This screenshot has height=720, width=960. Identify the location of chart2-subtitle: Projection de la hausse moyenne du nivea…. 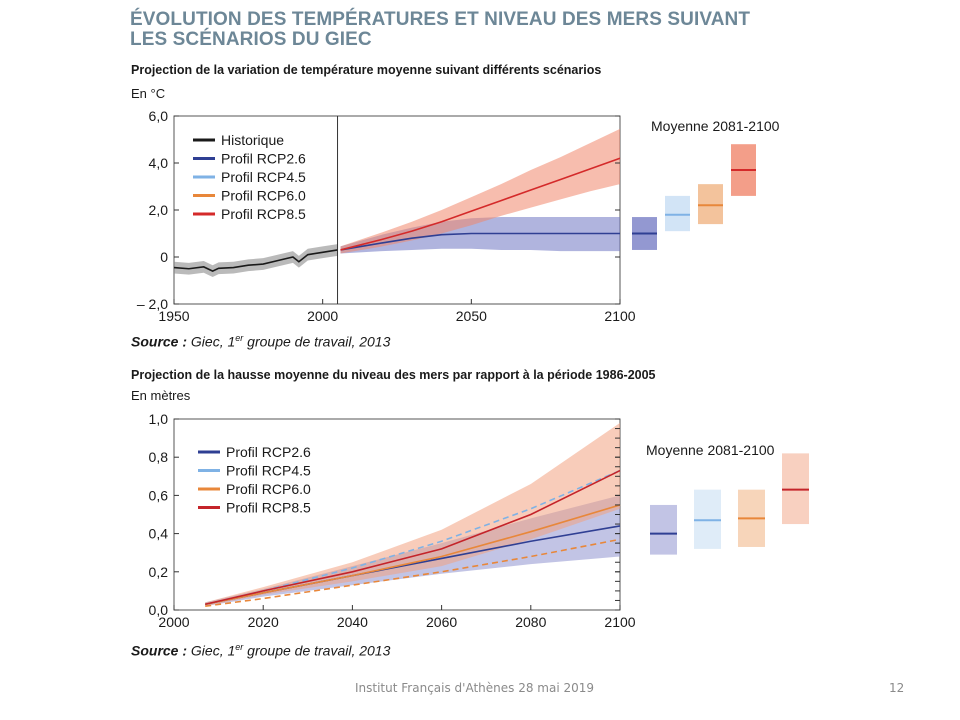
(393, 375).